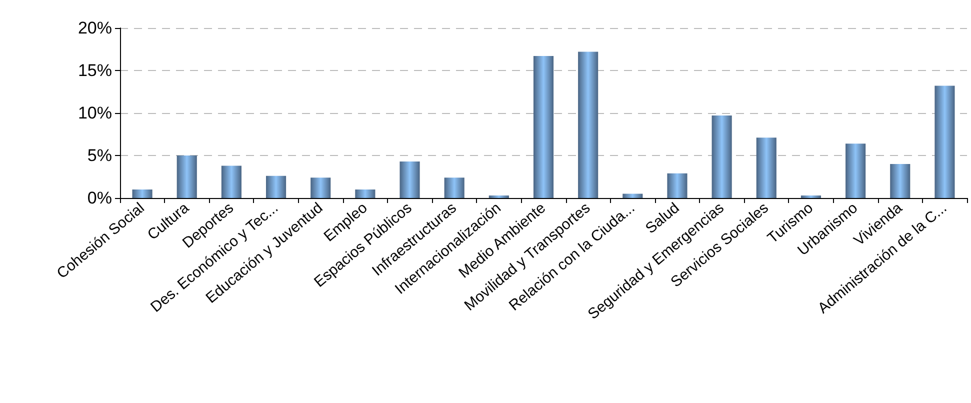 The height and width of the screenshot is (403, 971). What do you see at coordinates (95, 70) in the screenshot?
I see `y-tick-label: 15%` at bounding box center [95, 70].